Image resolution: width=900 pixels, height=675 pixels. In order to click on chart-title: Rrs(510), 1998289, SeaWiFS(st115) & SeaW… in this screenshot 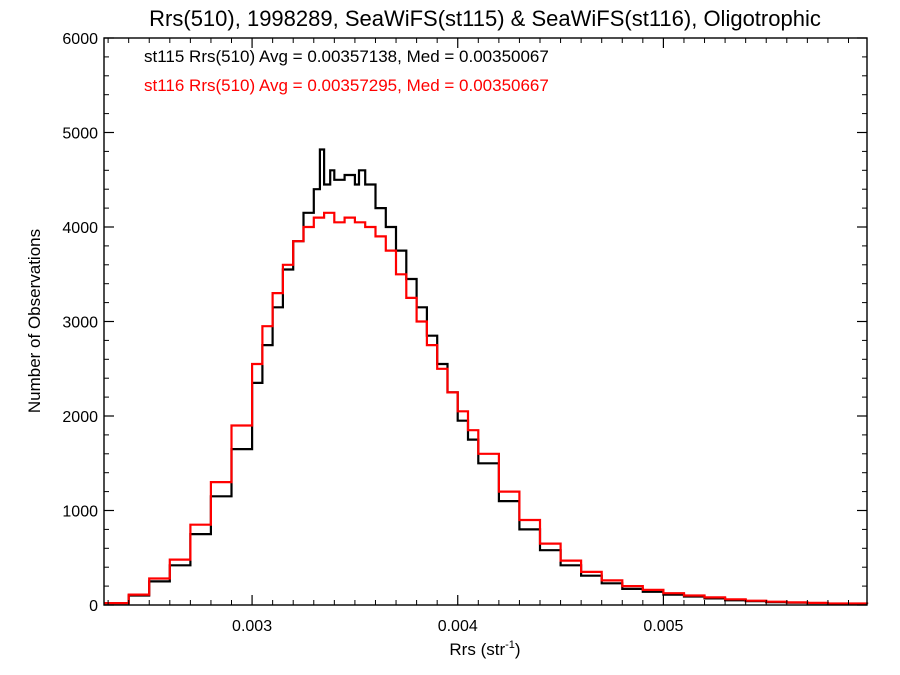, I will do `click(485, 18)`.